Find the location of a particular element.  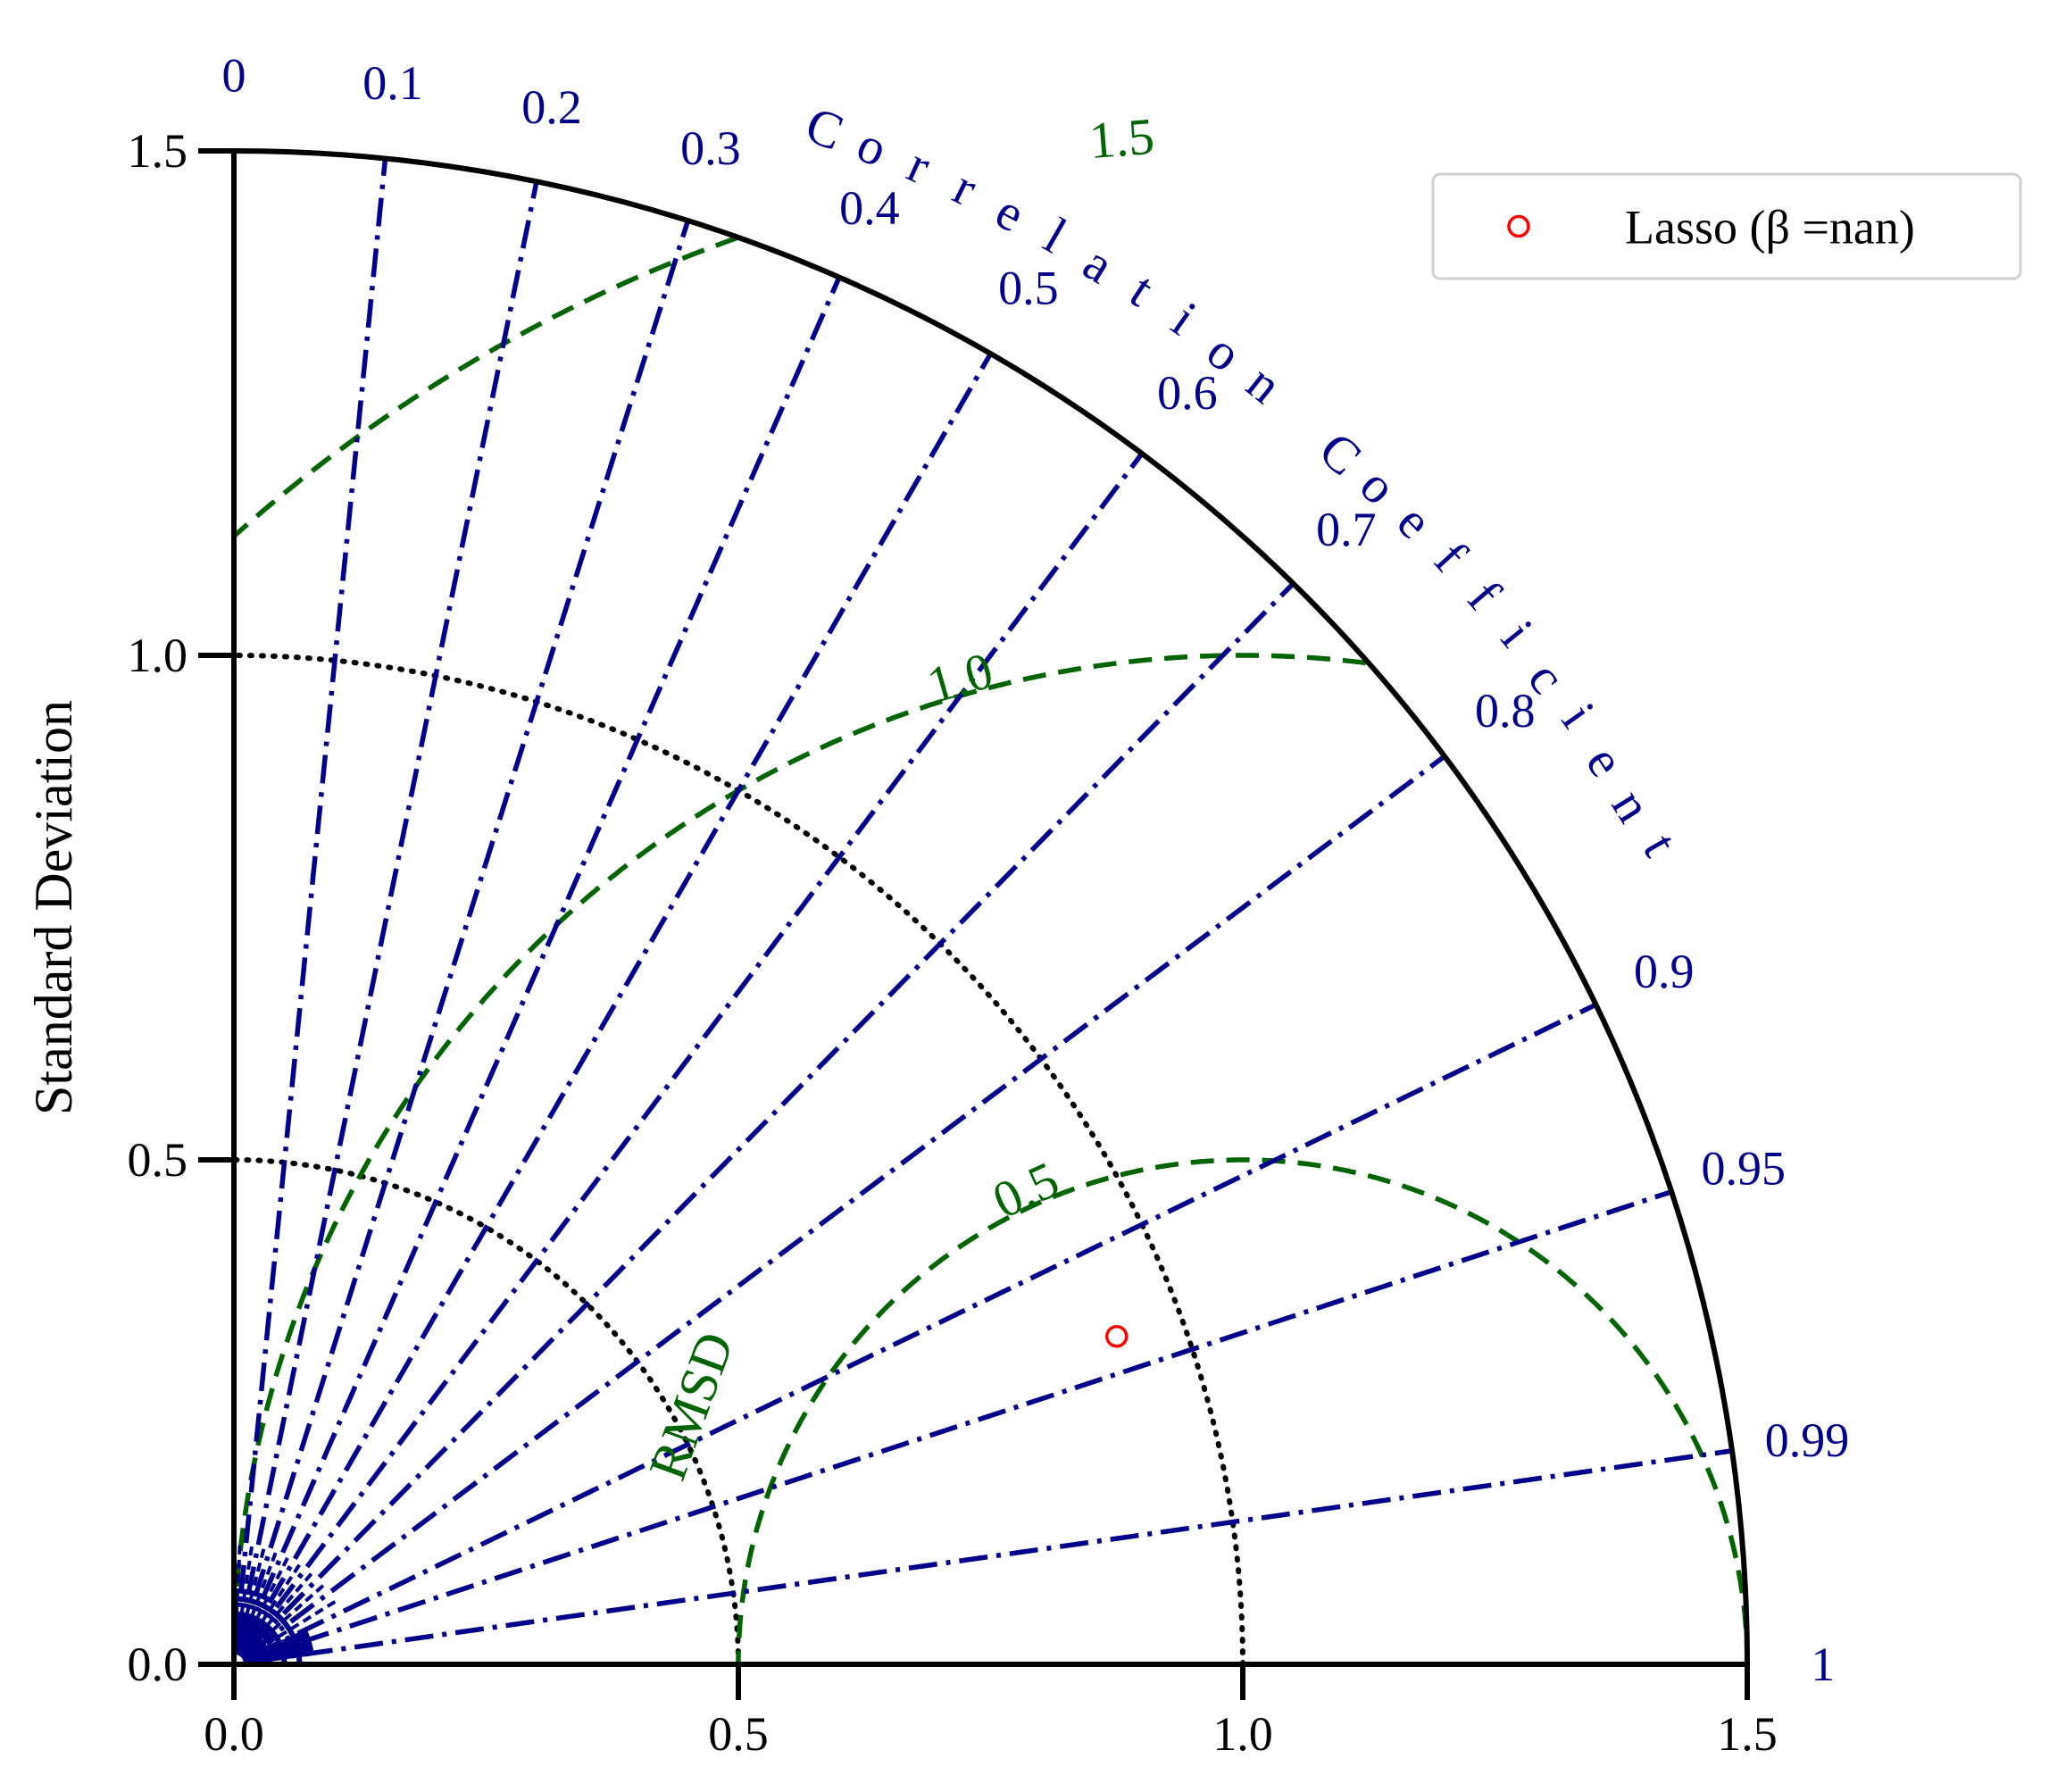

y-tick-label: 1.5 is located at coordinates (158, 151).